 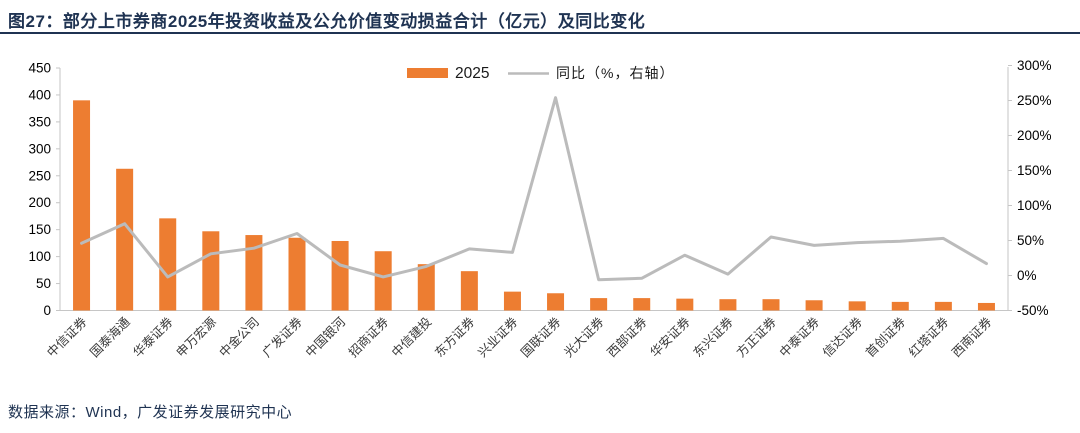 What do you see at coordinates (327, 21) in the screenshot?
I see `figure-title: 图27：部分上市券商2025年投资收益及公允价值变动损益合计（亿元）及同比变化` at bounding box center [327, 21].